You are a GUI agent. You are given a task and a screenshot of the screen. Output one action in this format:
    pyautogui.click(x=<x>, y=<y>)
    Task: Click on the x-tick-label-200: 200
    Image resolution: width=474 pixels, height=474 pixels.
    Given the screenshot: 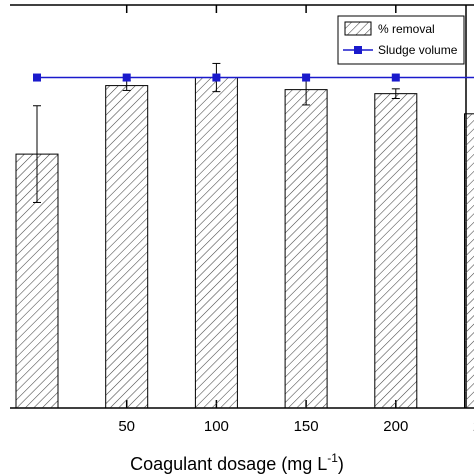 What is the action you would take?
    pyautogui.click(x=395, y=426)
    